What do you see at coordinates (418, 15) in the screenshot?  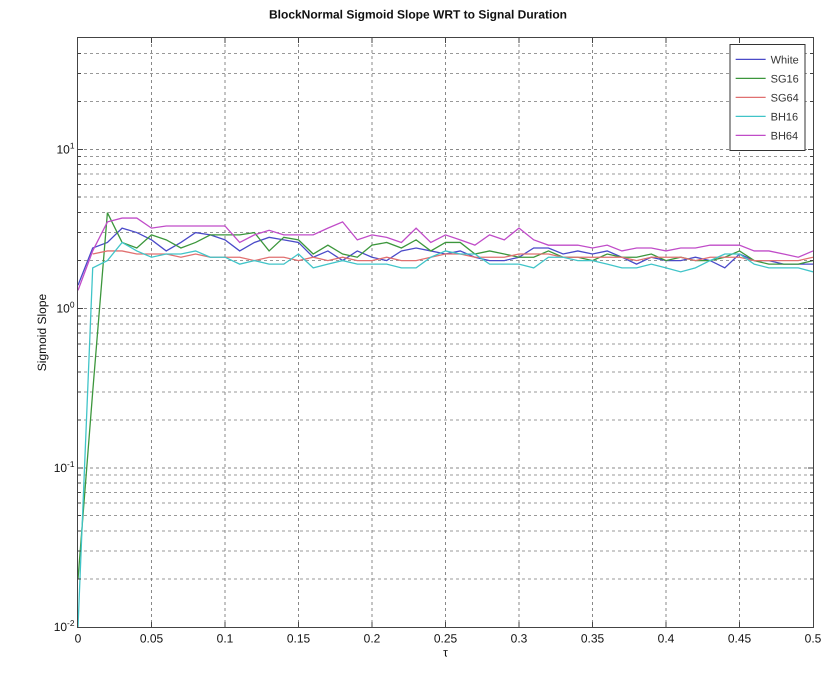 I see `chart-title: BlockNormal Sigmoid Slope WRT to Signal Duration` at bounding box center [418, 15].